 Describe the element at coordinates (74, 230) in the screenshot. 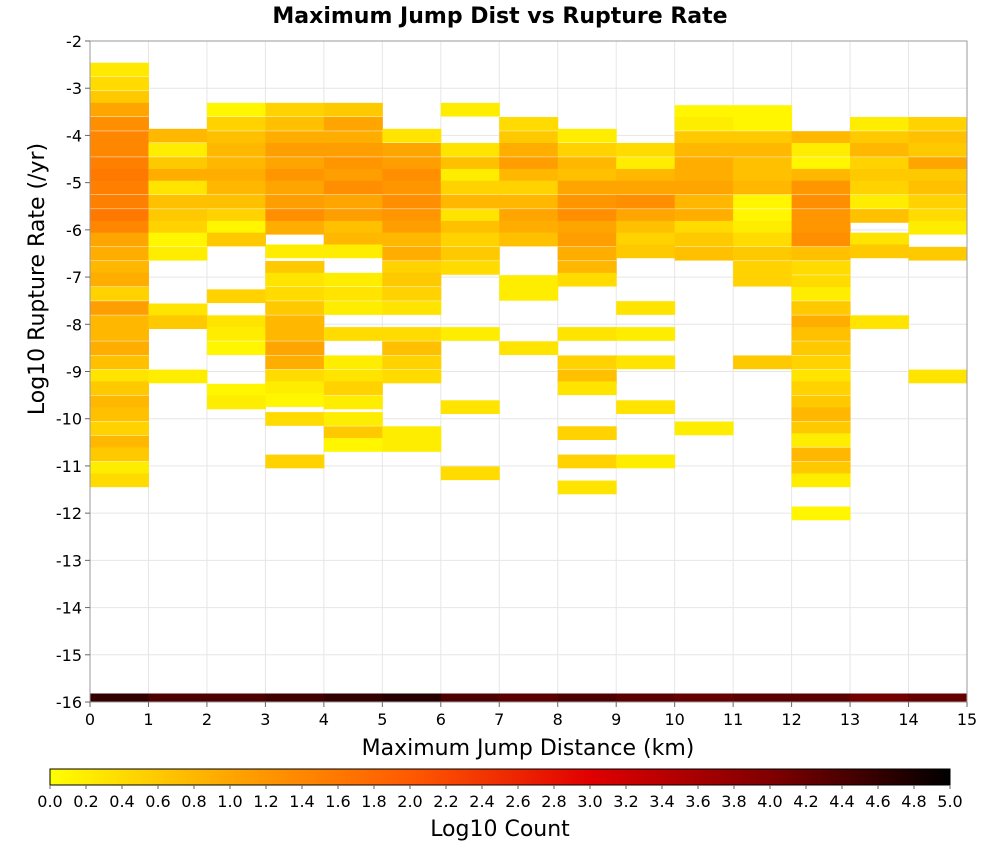

I see `y-tick-label: -6` at that location.